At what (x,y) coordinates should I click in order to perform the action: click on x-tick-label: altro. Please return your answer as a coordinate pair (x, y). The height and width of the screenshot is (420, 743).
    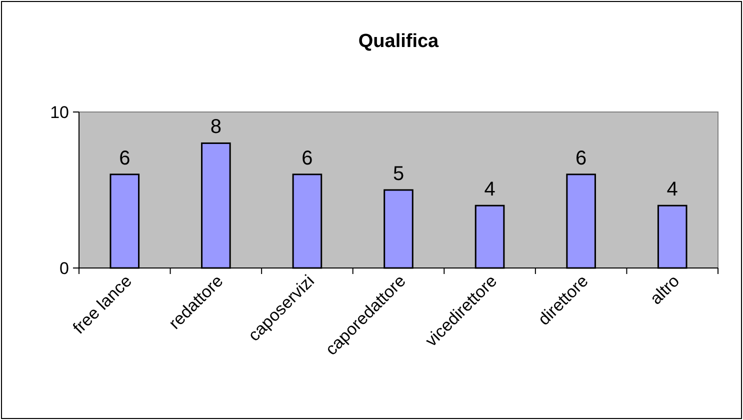
    Looking at the image, I should click on (665, 289).